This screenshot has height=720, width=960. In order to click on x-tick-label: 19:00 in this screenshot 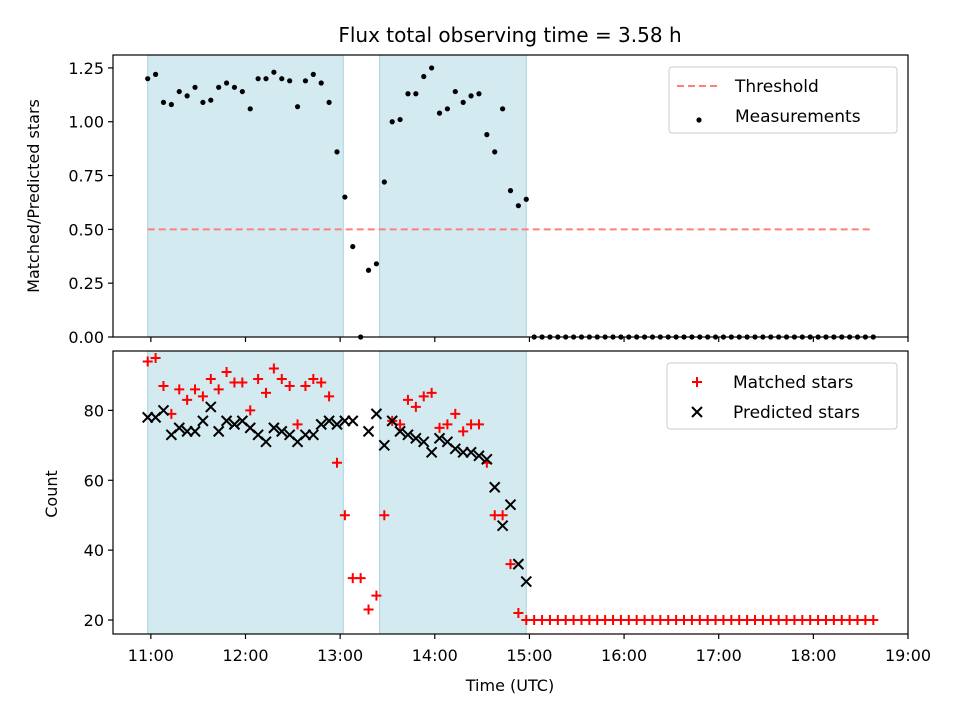, I will do `click(908, 655)`.